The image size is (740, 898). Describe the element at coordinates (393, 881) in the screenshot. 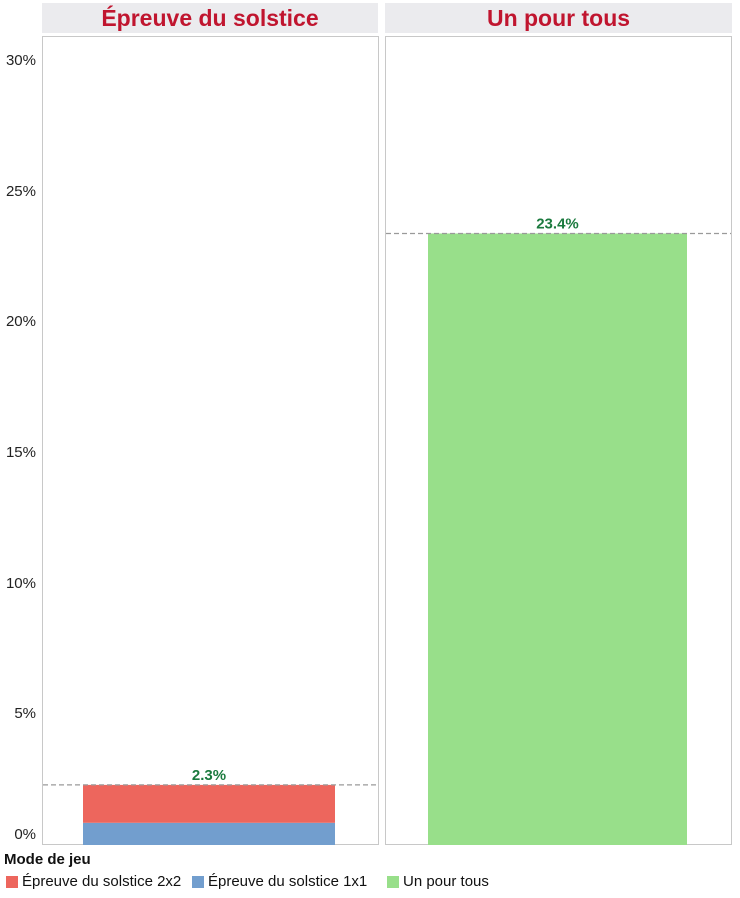

I see `legend-swatch-un-pour-tous` at that location.